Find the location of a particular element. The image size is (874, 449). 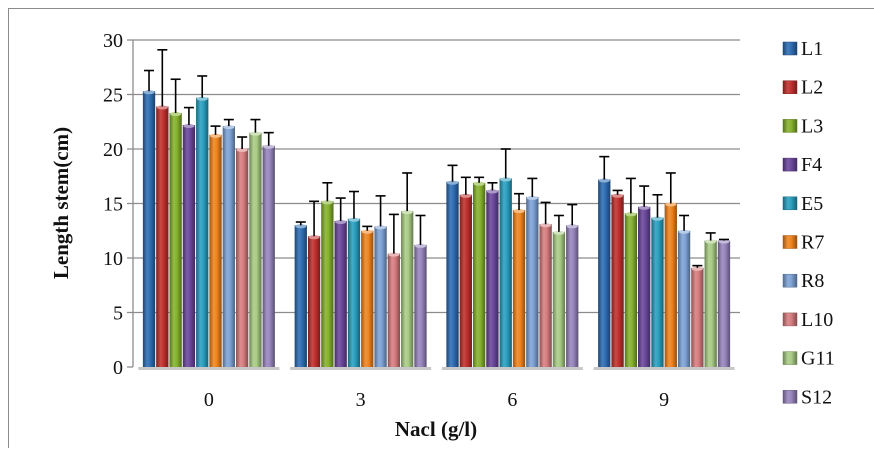

legend-item-L3: L3 is located at coordinates (802, 126).